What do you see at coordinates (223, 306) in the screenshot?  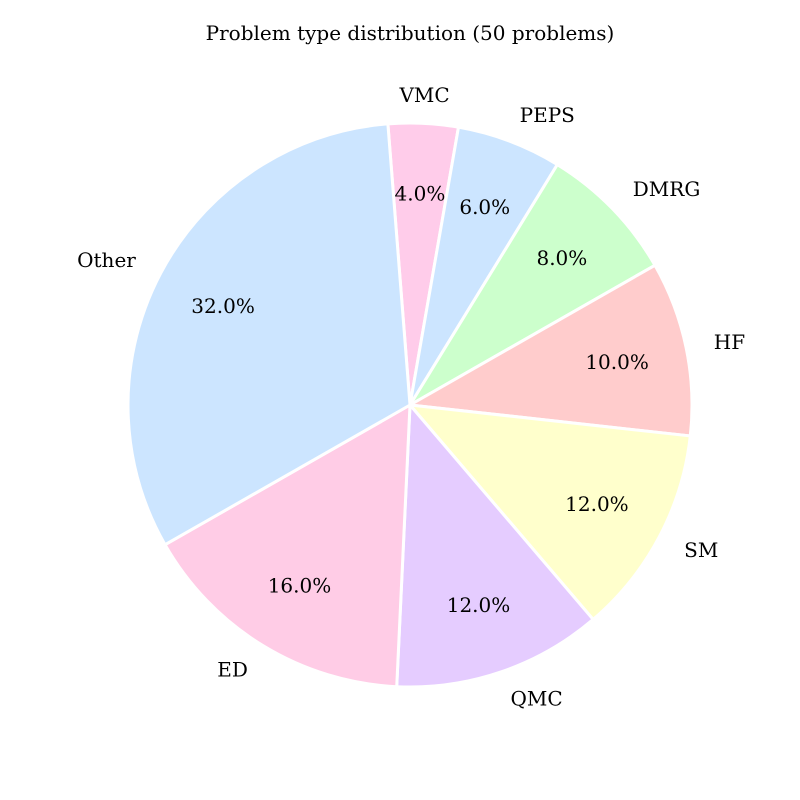 I see `slice-percent-other: 32.0%` at bounding box center [223, 306].